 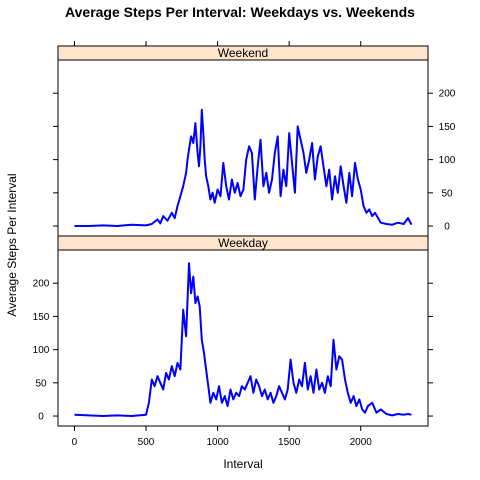 What do you see at coordinates (447, 227) in the screenshot?
I see `y-tick-label-weekend: 0` at bounding box center [447, 227].